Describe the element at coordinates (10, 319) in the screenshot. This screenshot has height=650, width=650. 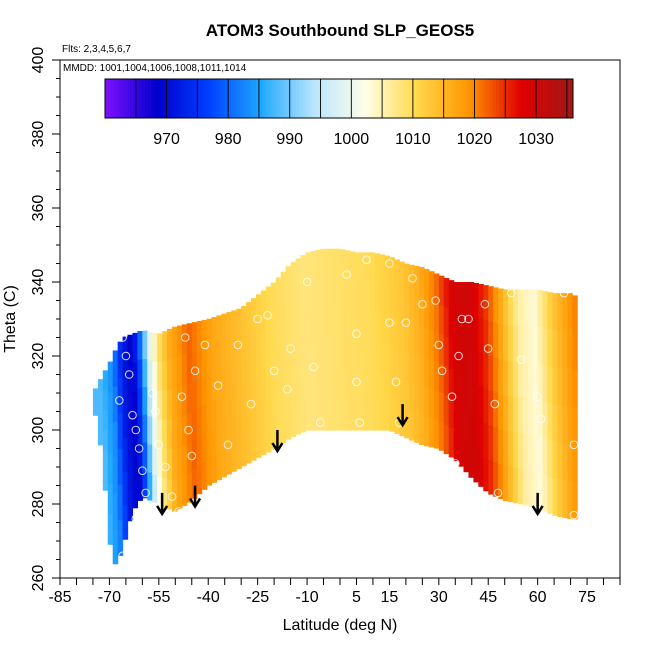
I see `y-axis-label: Theta (C)` at that location.